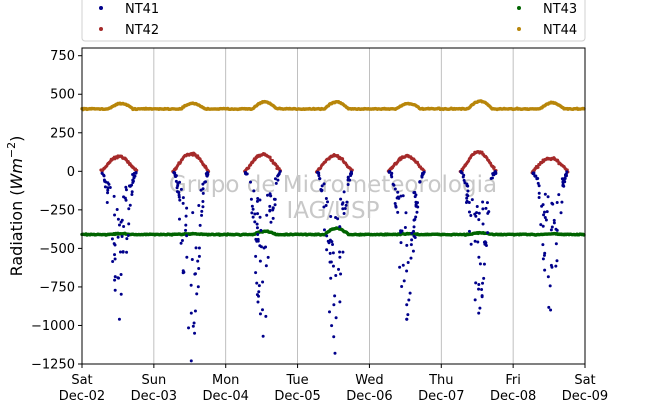 This screenshot has height=409, width=650. Describe the element at coordinates (11, 150) in the screenshot. I see `y-label-exponent: −2` at that location.